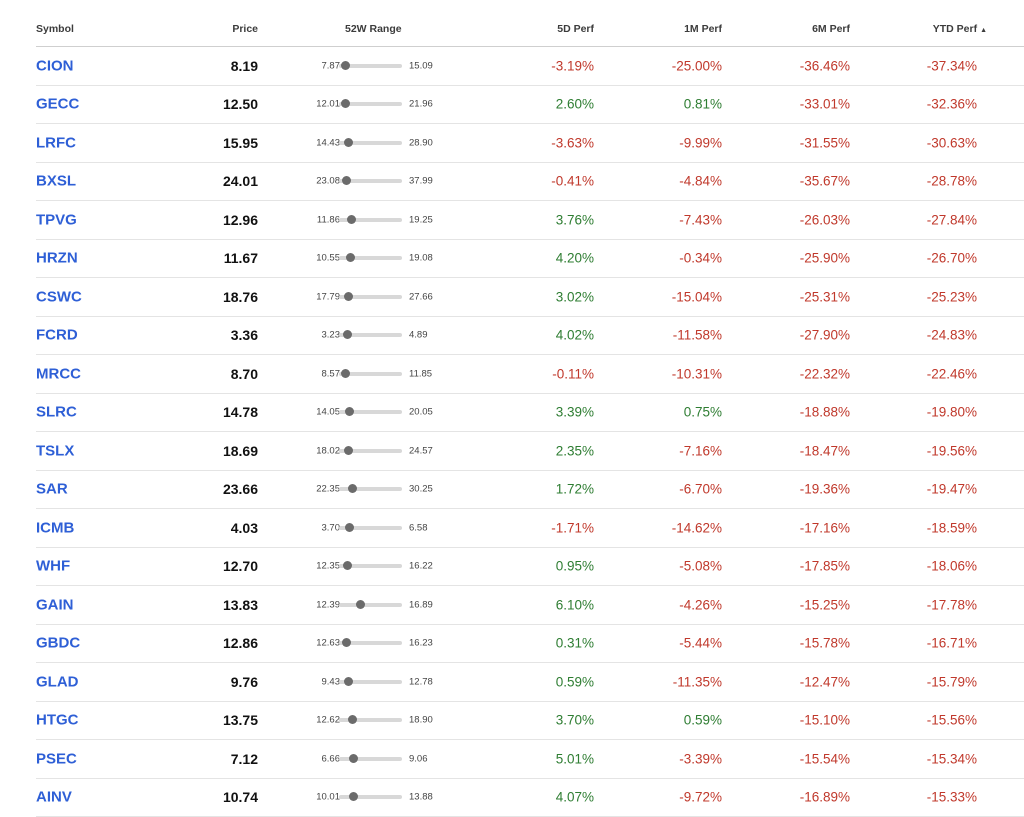  Describe the element at coordinates (573, 373) in the screenshot. I see `5d-perf-cell: -0.11%` at that location.